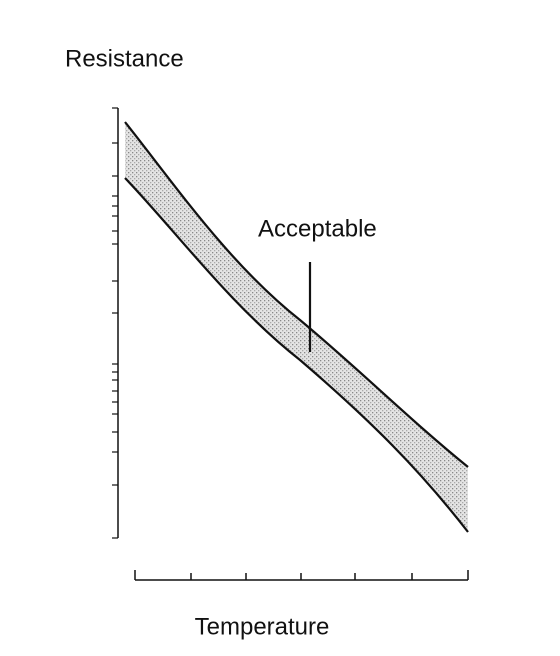 This screenshot has height=656, width=560. What do you see at coordinates (262, 626) in the screenshot?
I see `x-axis-label: Temperature` at bounding box center [262, 626].